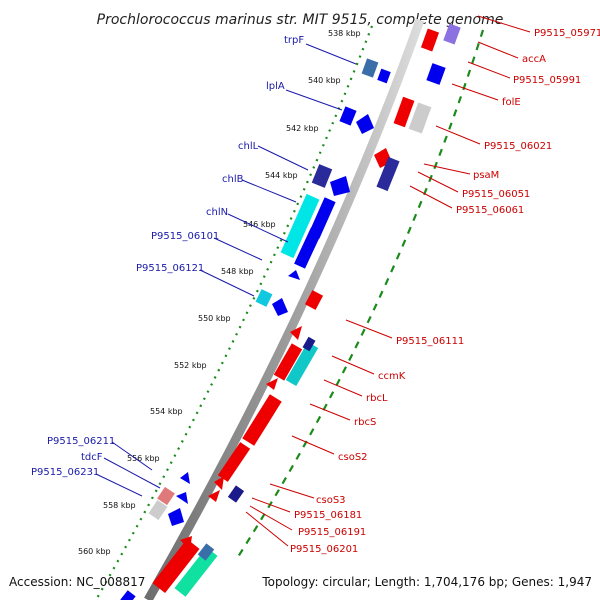  What do you see at coordinates (214, 318) in the screenshot?
I see `kbp-tick-label: 550 kbp` at bounding box center [214, 318].